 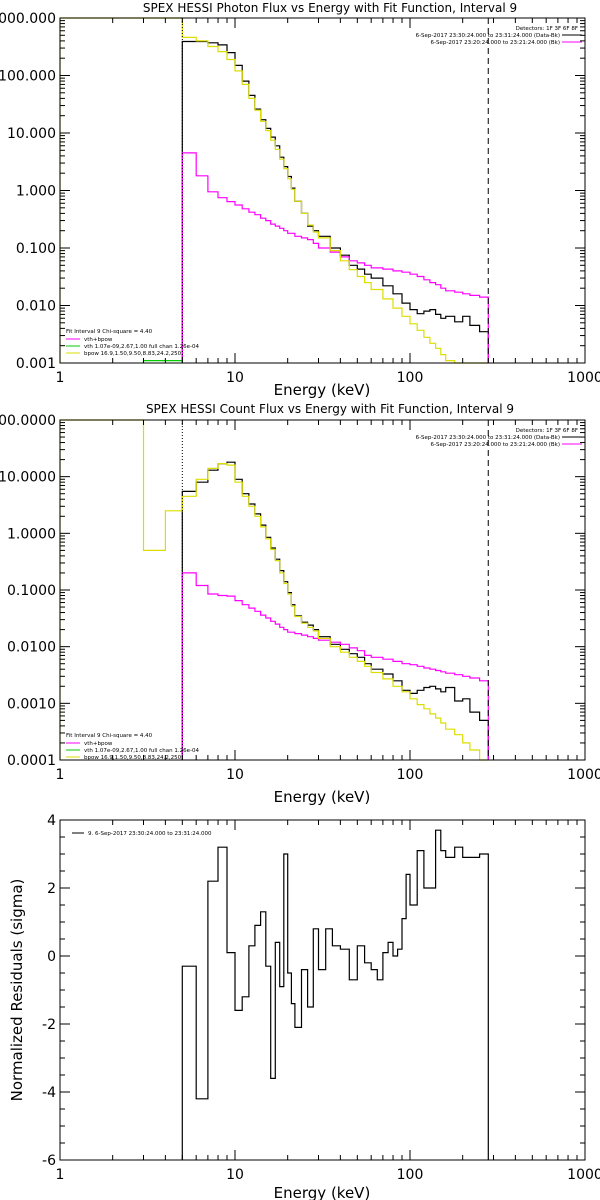 I want to click on y-tick-label: 0.0001, so click(x=31, y=761).